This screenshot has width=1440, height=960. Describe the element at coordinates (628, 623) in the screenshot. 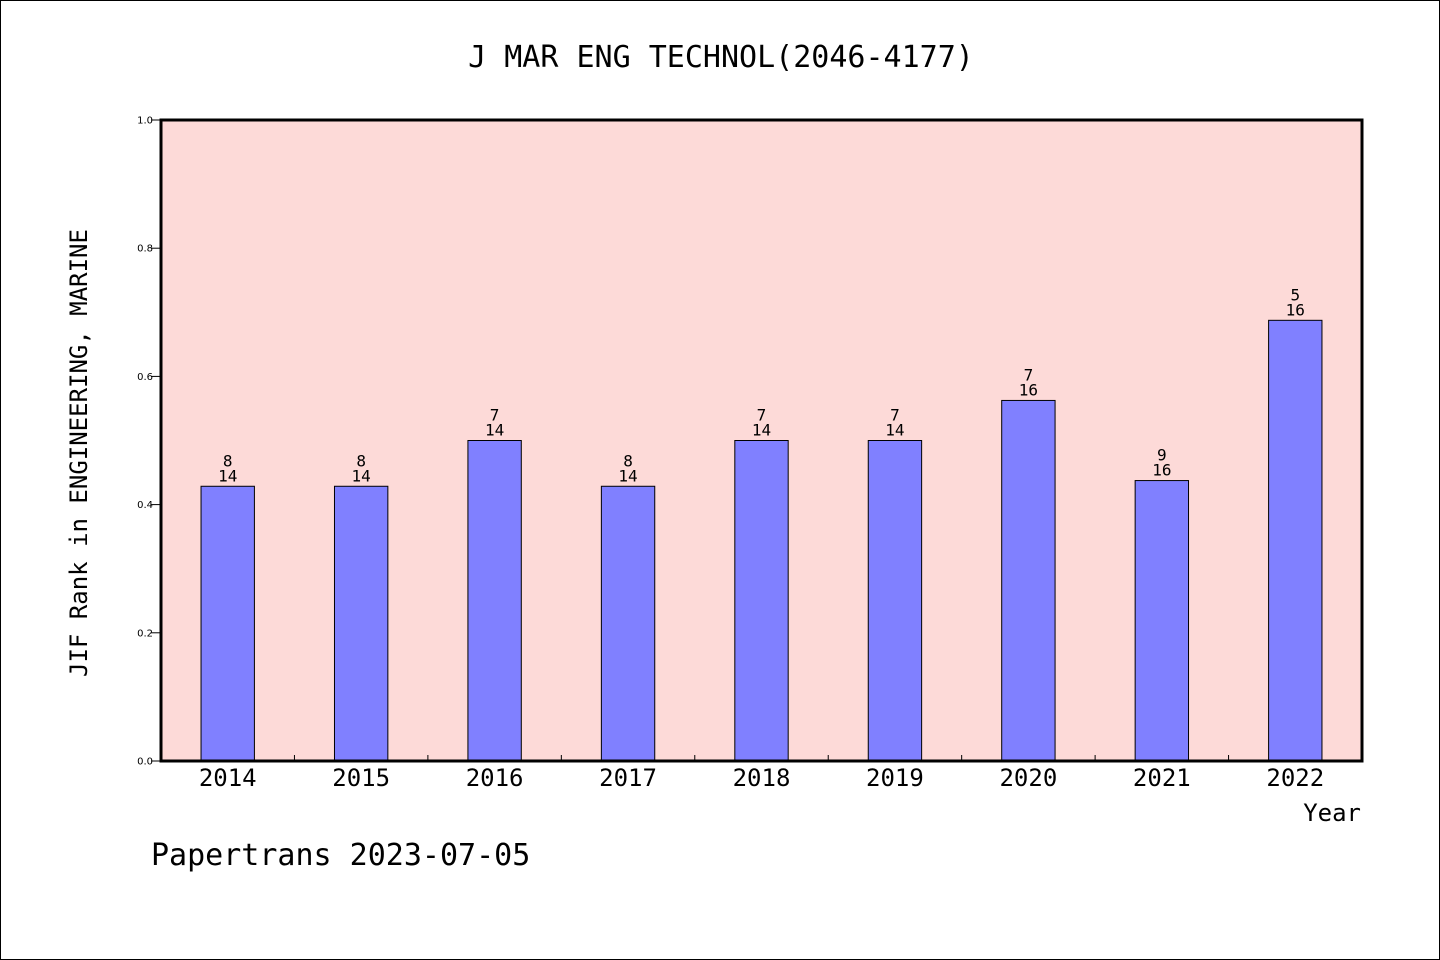

I see `bar-2017` at that location.